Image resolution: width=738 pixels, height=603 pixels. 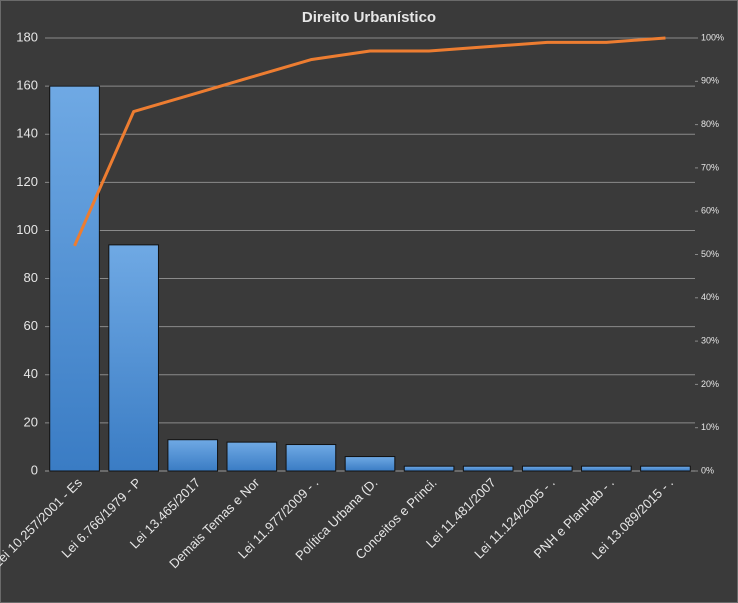 I want to click on y2-tick-label: 90%, so click(x=710, y=81).